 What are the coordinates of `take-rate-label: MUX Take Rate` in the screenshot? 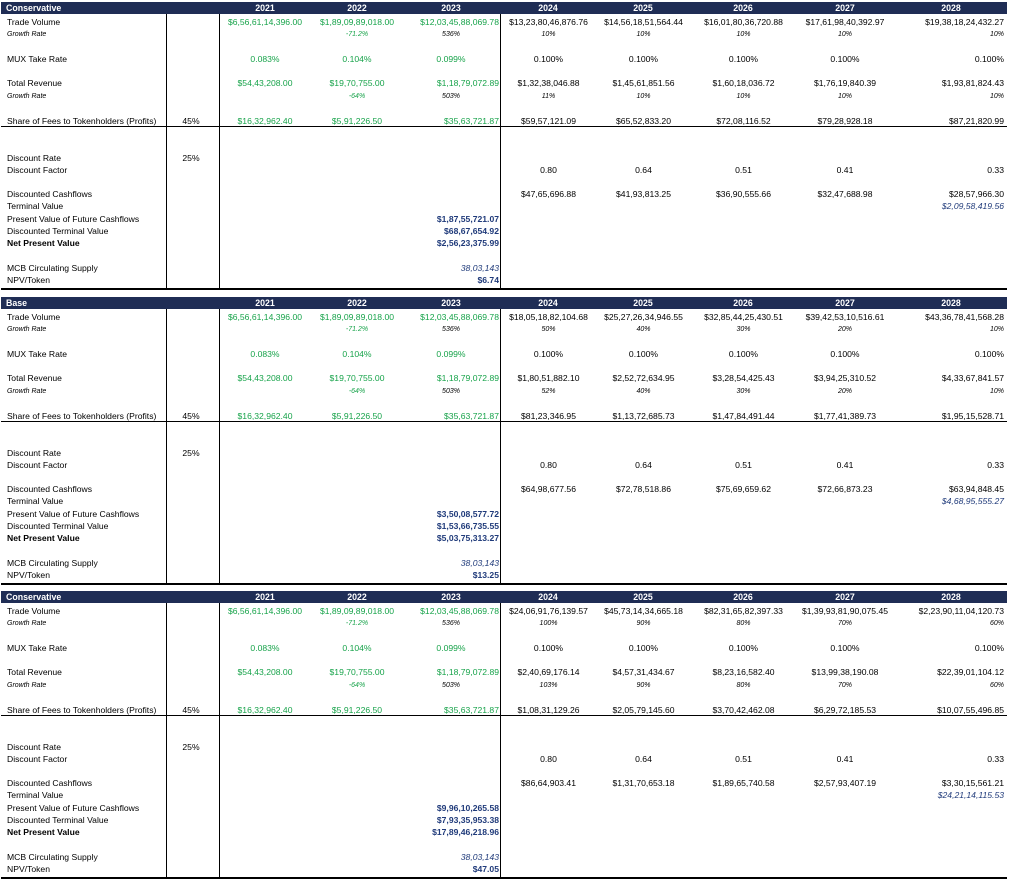 It's located at (37, 59).